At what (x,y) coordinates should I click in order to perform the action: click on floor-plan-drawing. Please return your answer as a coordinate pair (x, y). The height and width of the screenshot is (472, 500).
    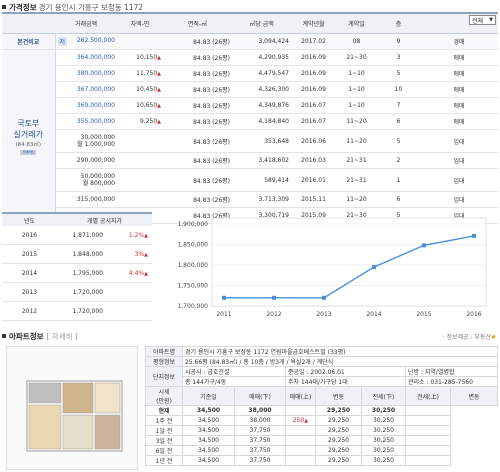
    Looking at the image, I should click on (74, 416).